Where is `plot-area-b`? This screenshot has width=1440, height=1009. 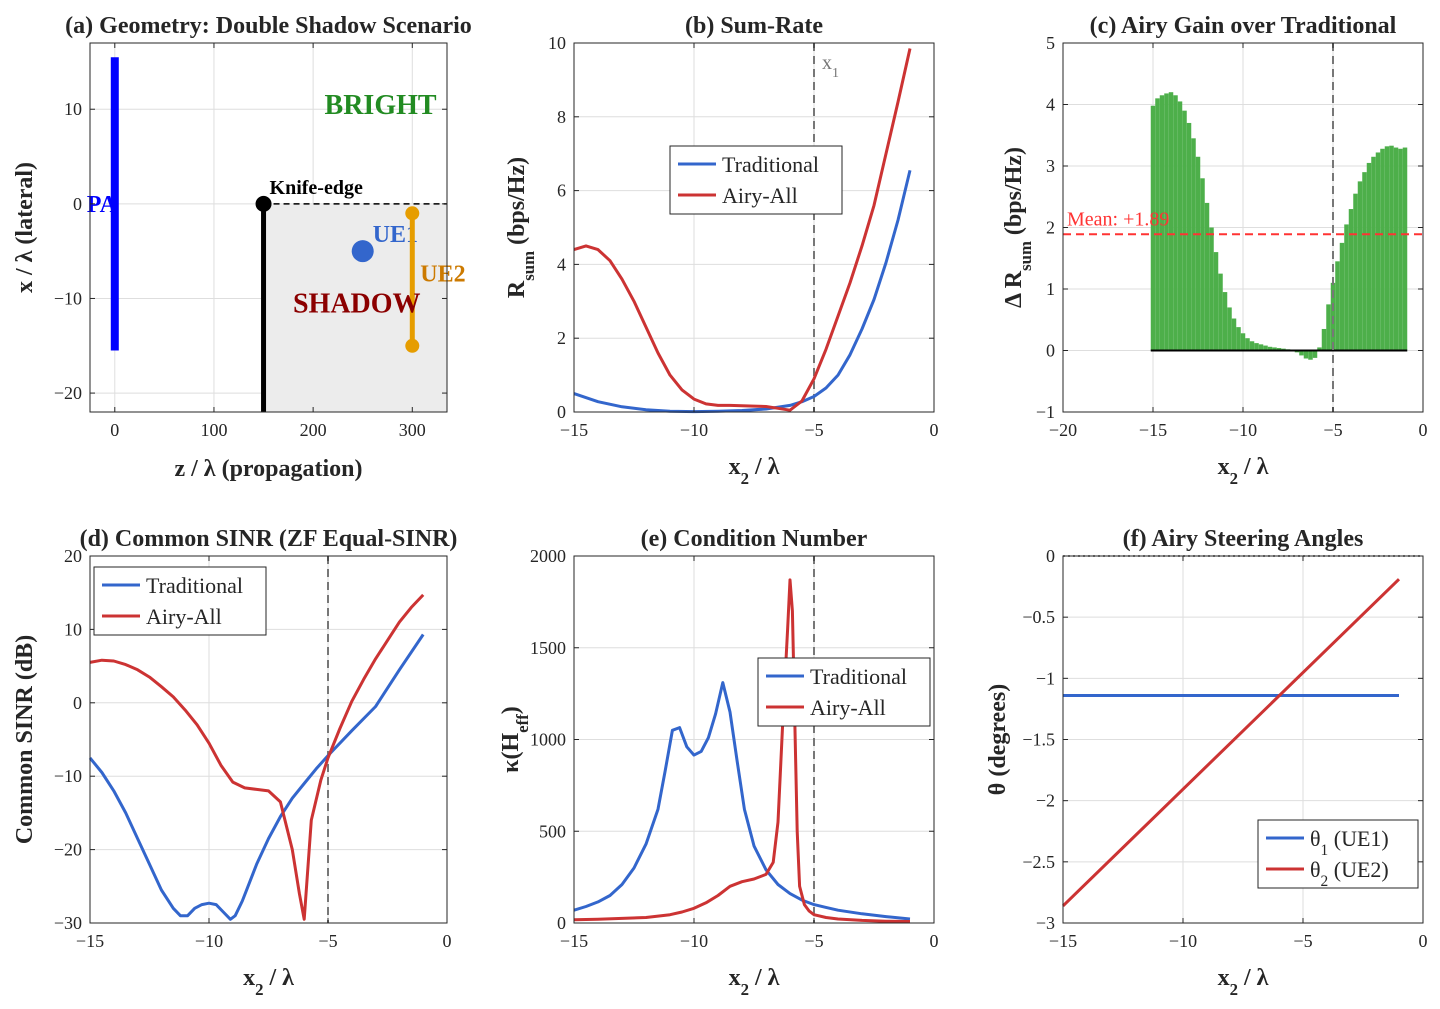
plot-area-b is located at coordinates (754, 227).